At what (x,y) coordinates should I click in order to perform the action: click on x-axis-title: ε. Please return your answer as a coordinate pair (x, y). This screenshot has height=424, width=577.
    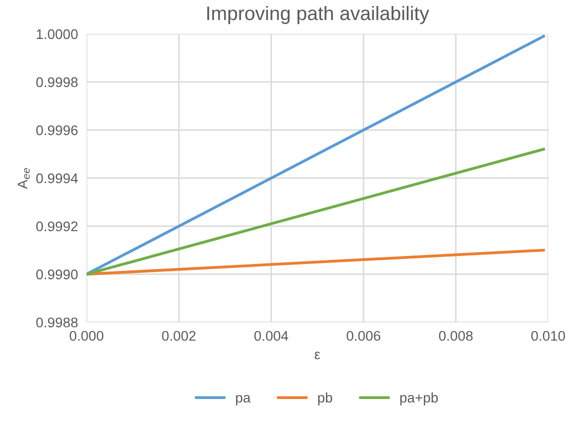
    Looking at the image, I should click on (317, 356).